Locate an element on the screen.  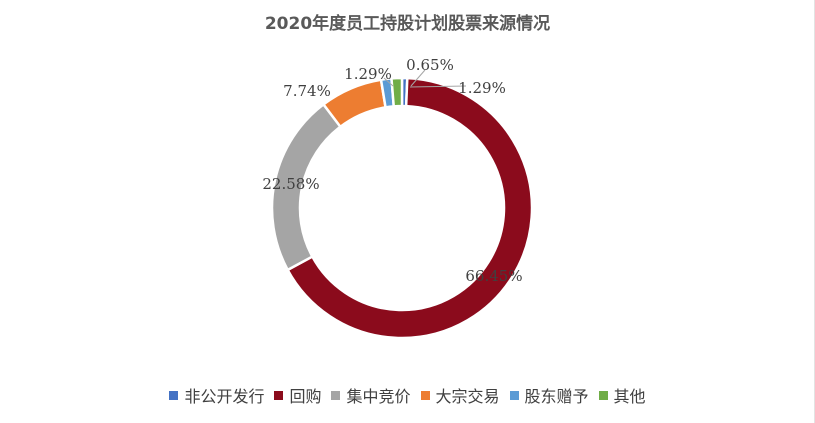
leader-lines is located at coordinates (425, 78).